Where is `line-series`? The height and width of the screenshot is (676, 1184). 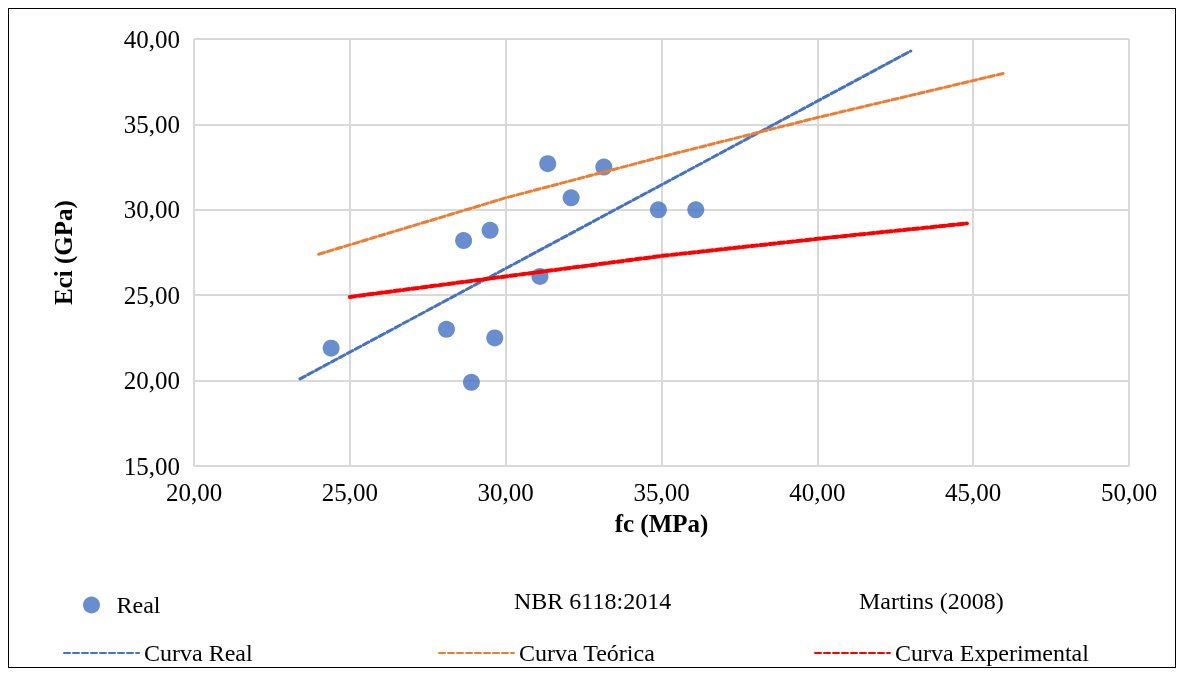
line-series is located at coordinates (658, 260).